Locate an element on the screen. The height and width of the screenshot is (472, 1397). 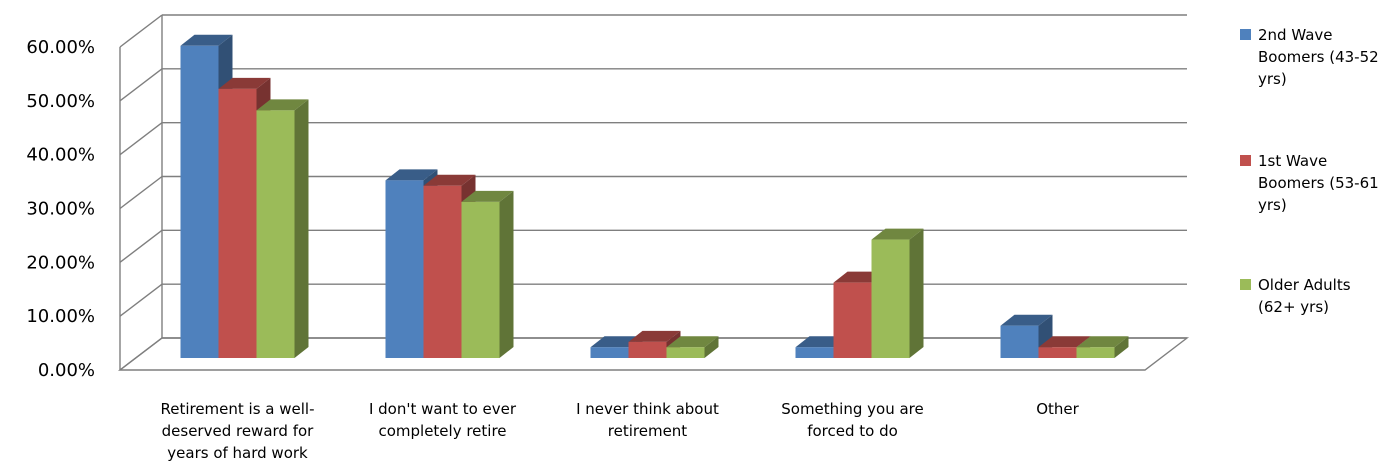
x-category-label-line: Other is located at coordinates (1057, 409).